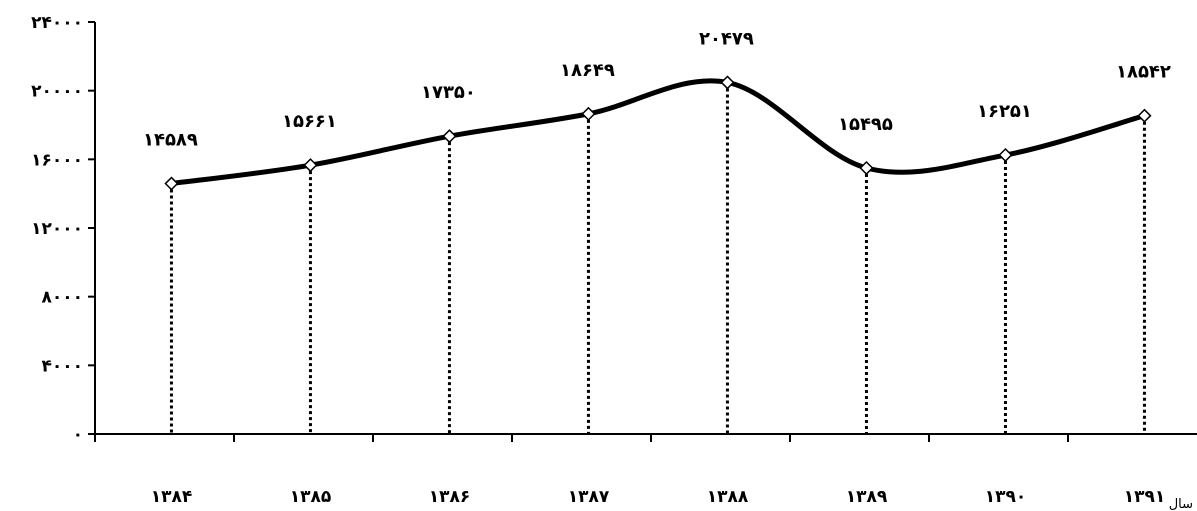 Image resolution: width=1197 pixels, height=511 pixels. What do you see at coordinates (728, 497) in the screenshot?
I see `x-tick-label: ۱۳۸۸` at bounding box center [728, 497].